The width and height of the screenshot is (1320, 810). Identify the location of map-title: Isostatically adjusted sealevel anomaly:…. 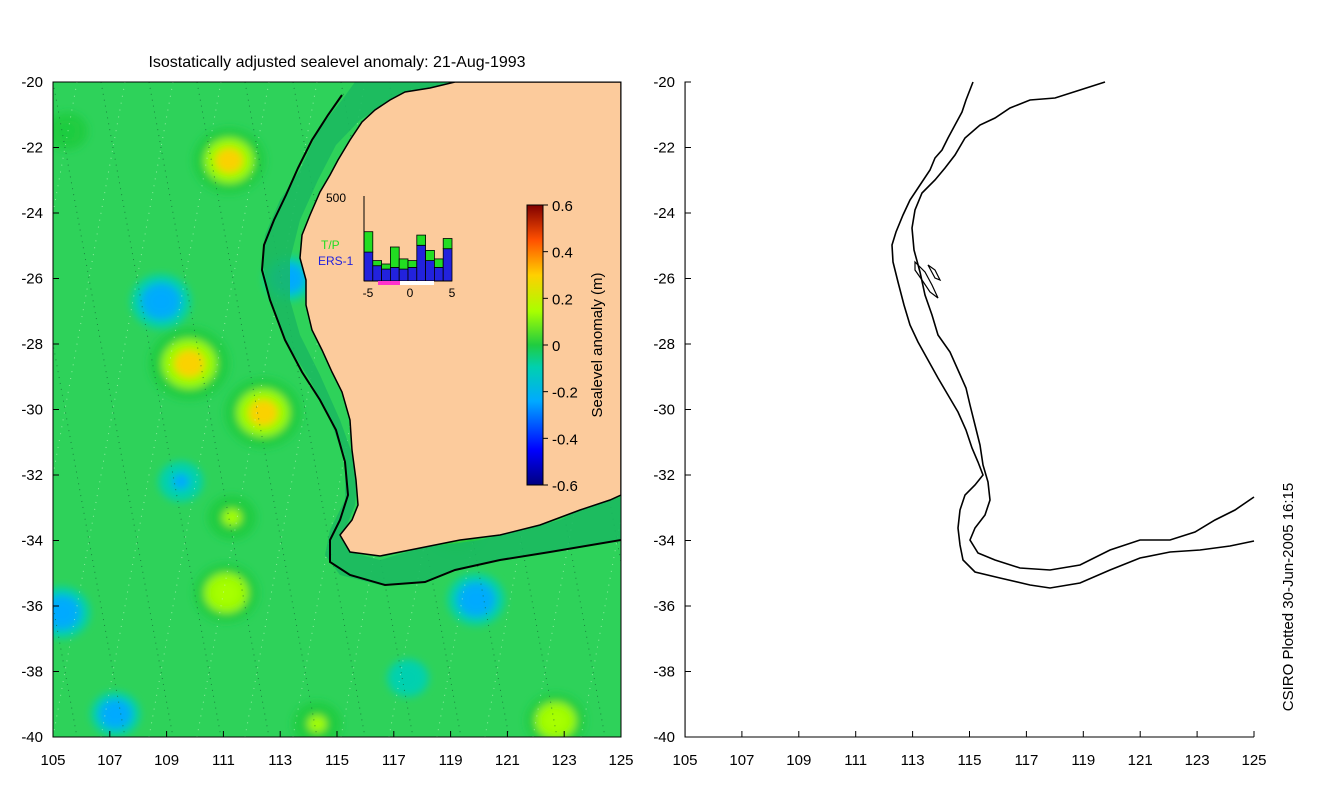
(336, 62).